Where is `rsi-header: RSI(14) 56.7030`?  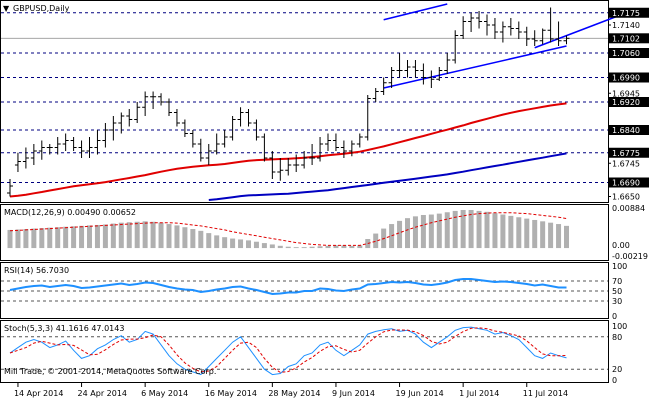
rsi-header: RSI(14) 56.7030 is located at coordinates (36, 270).